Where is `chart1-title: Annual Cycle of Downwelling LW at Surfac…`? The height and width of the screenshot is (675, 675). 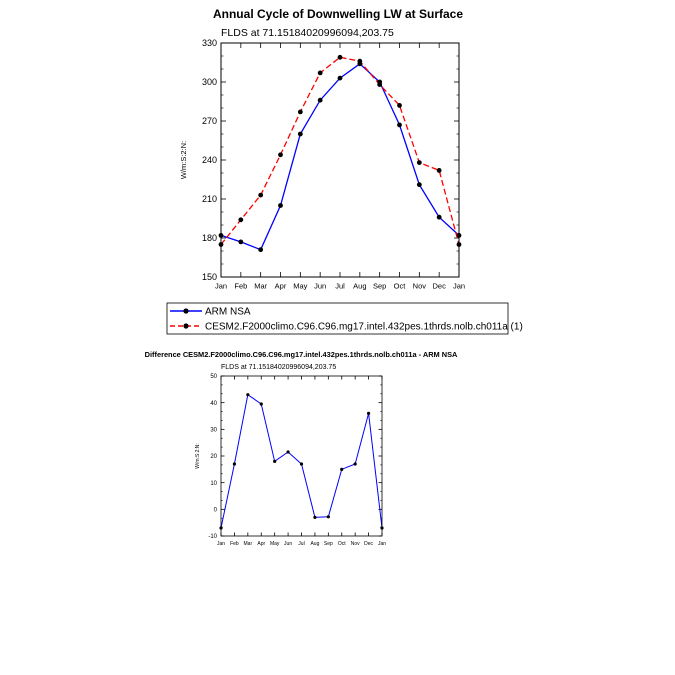 chart1-title: Annual Cycle of Downwelling LW at Surfac… is located at coordinates (338, 14).